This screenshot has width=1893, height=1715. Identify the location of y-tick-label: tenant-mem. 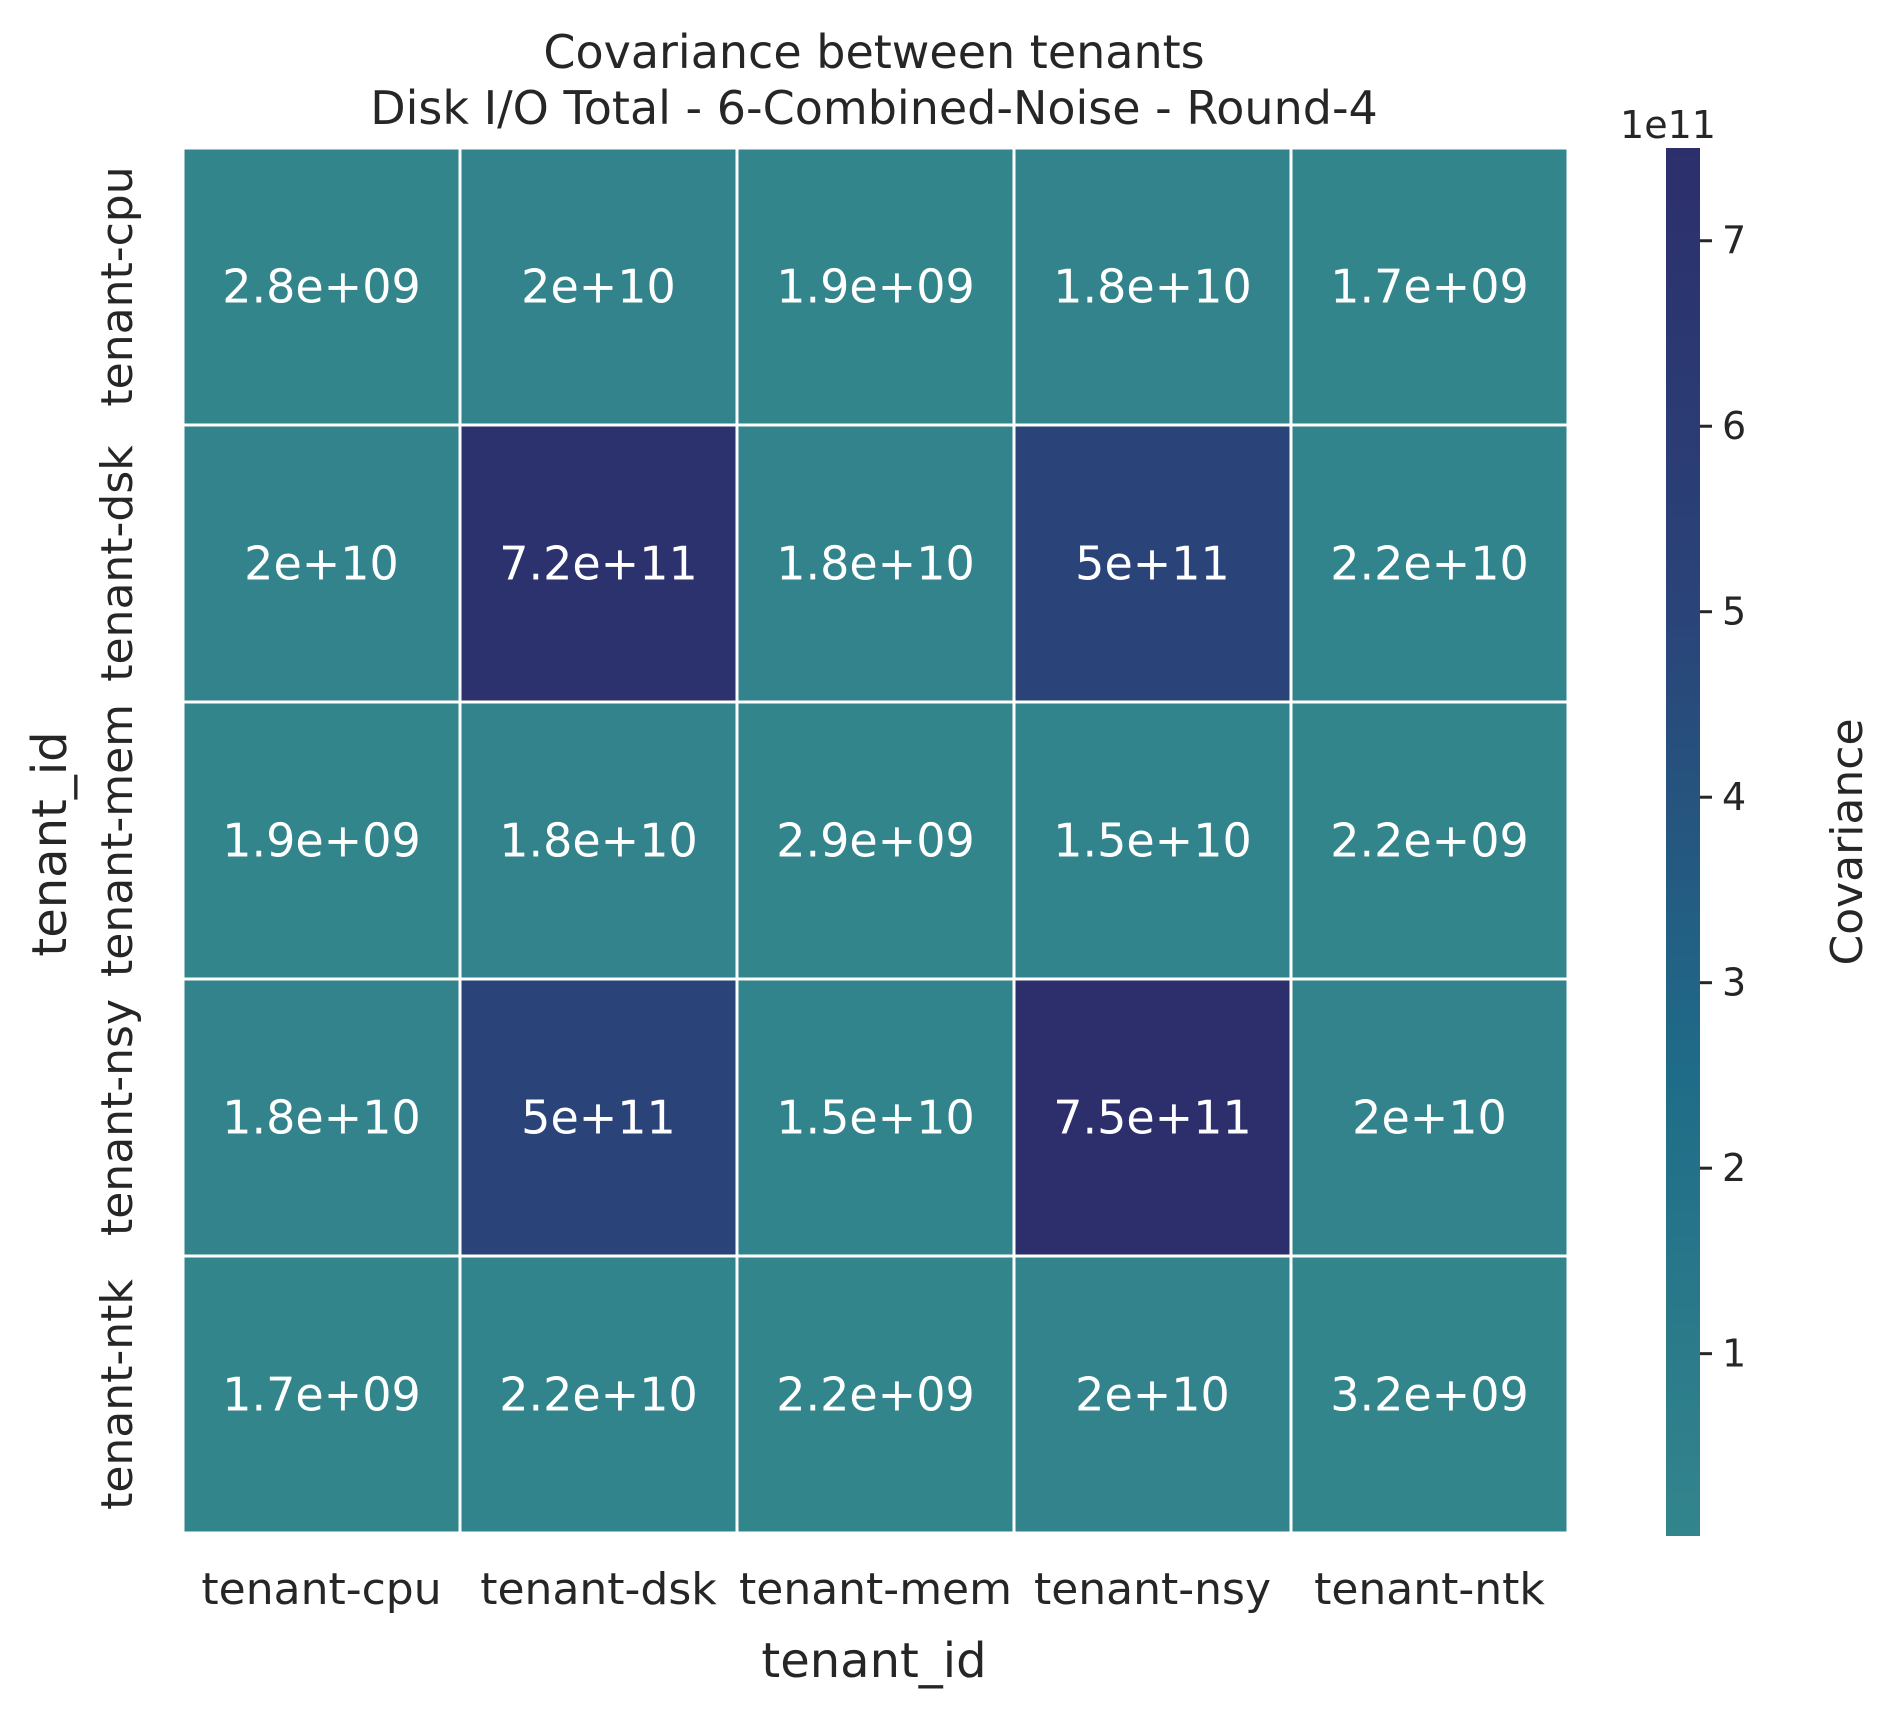
(117, 840).